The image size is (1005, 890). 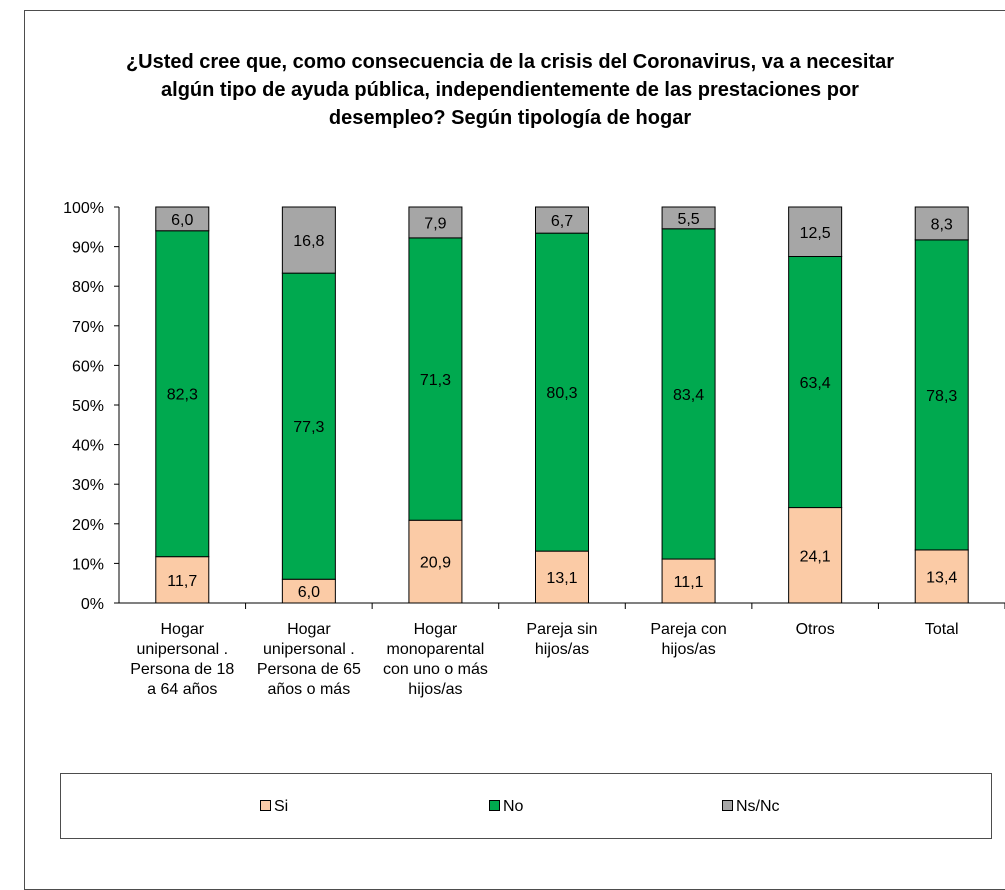 I want to click on data-label: 6,7, so click(x=562, y=221).